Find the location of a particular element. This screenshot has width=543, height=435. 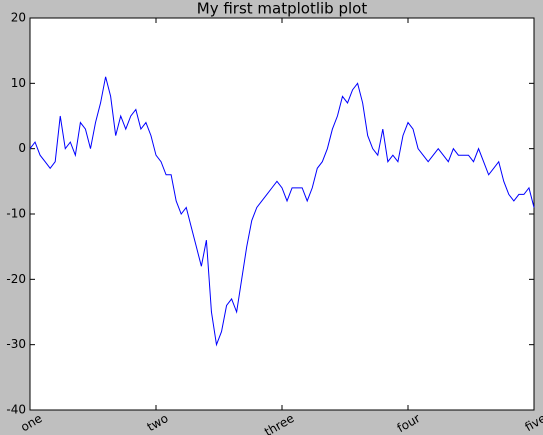

y-tick-label: -40 is located at coordinates (16, 410).